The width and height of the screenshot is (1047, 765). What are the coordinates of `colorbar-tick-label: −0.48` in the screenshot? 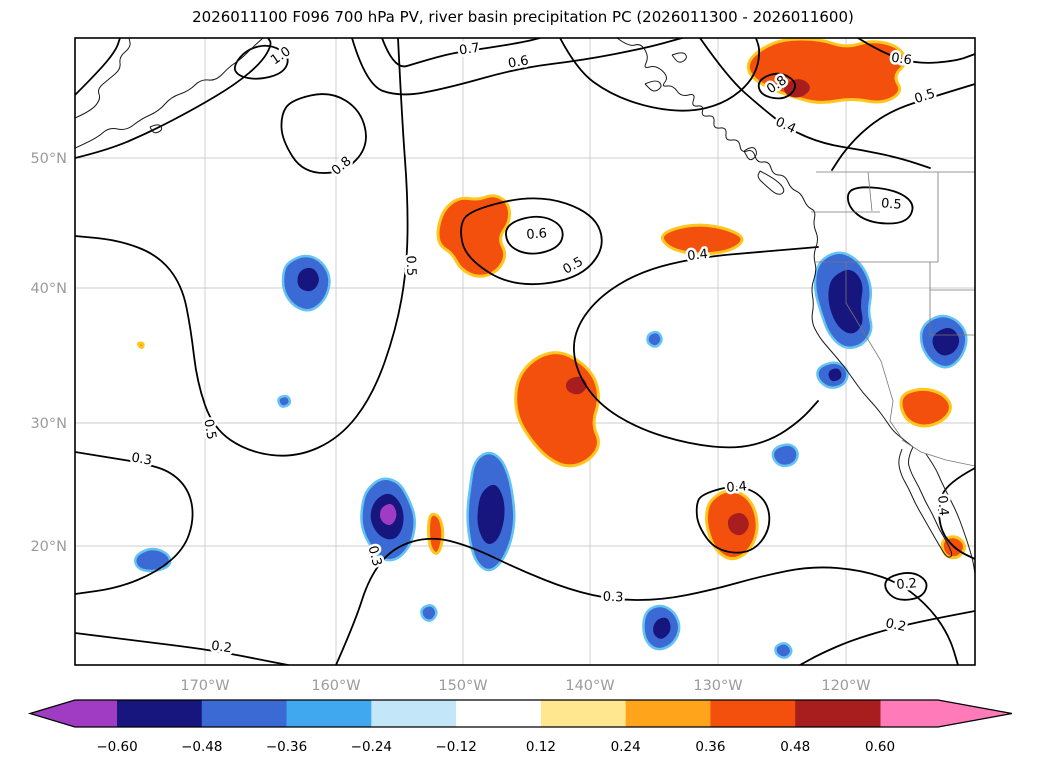 It's located at (201, 747).